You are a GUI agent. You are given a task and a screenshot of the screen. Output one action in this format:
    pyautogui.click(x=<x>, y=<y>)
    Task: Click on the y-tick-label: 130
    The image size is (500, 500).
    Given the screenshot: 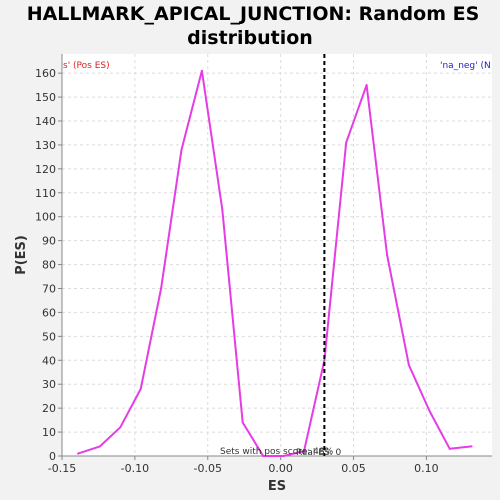 What is the action you would take?
    pyautogui.click(x=45, y=145)
    